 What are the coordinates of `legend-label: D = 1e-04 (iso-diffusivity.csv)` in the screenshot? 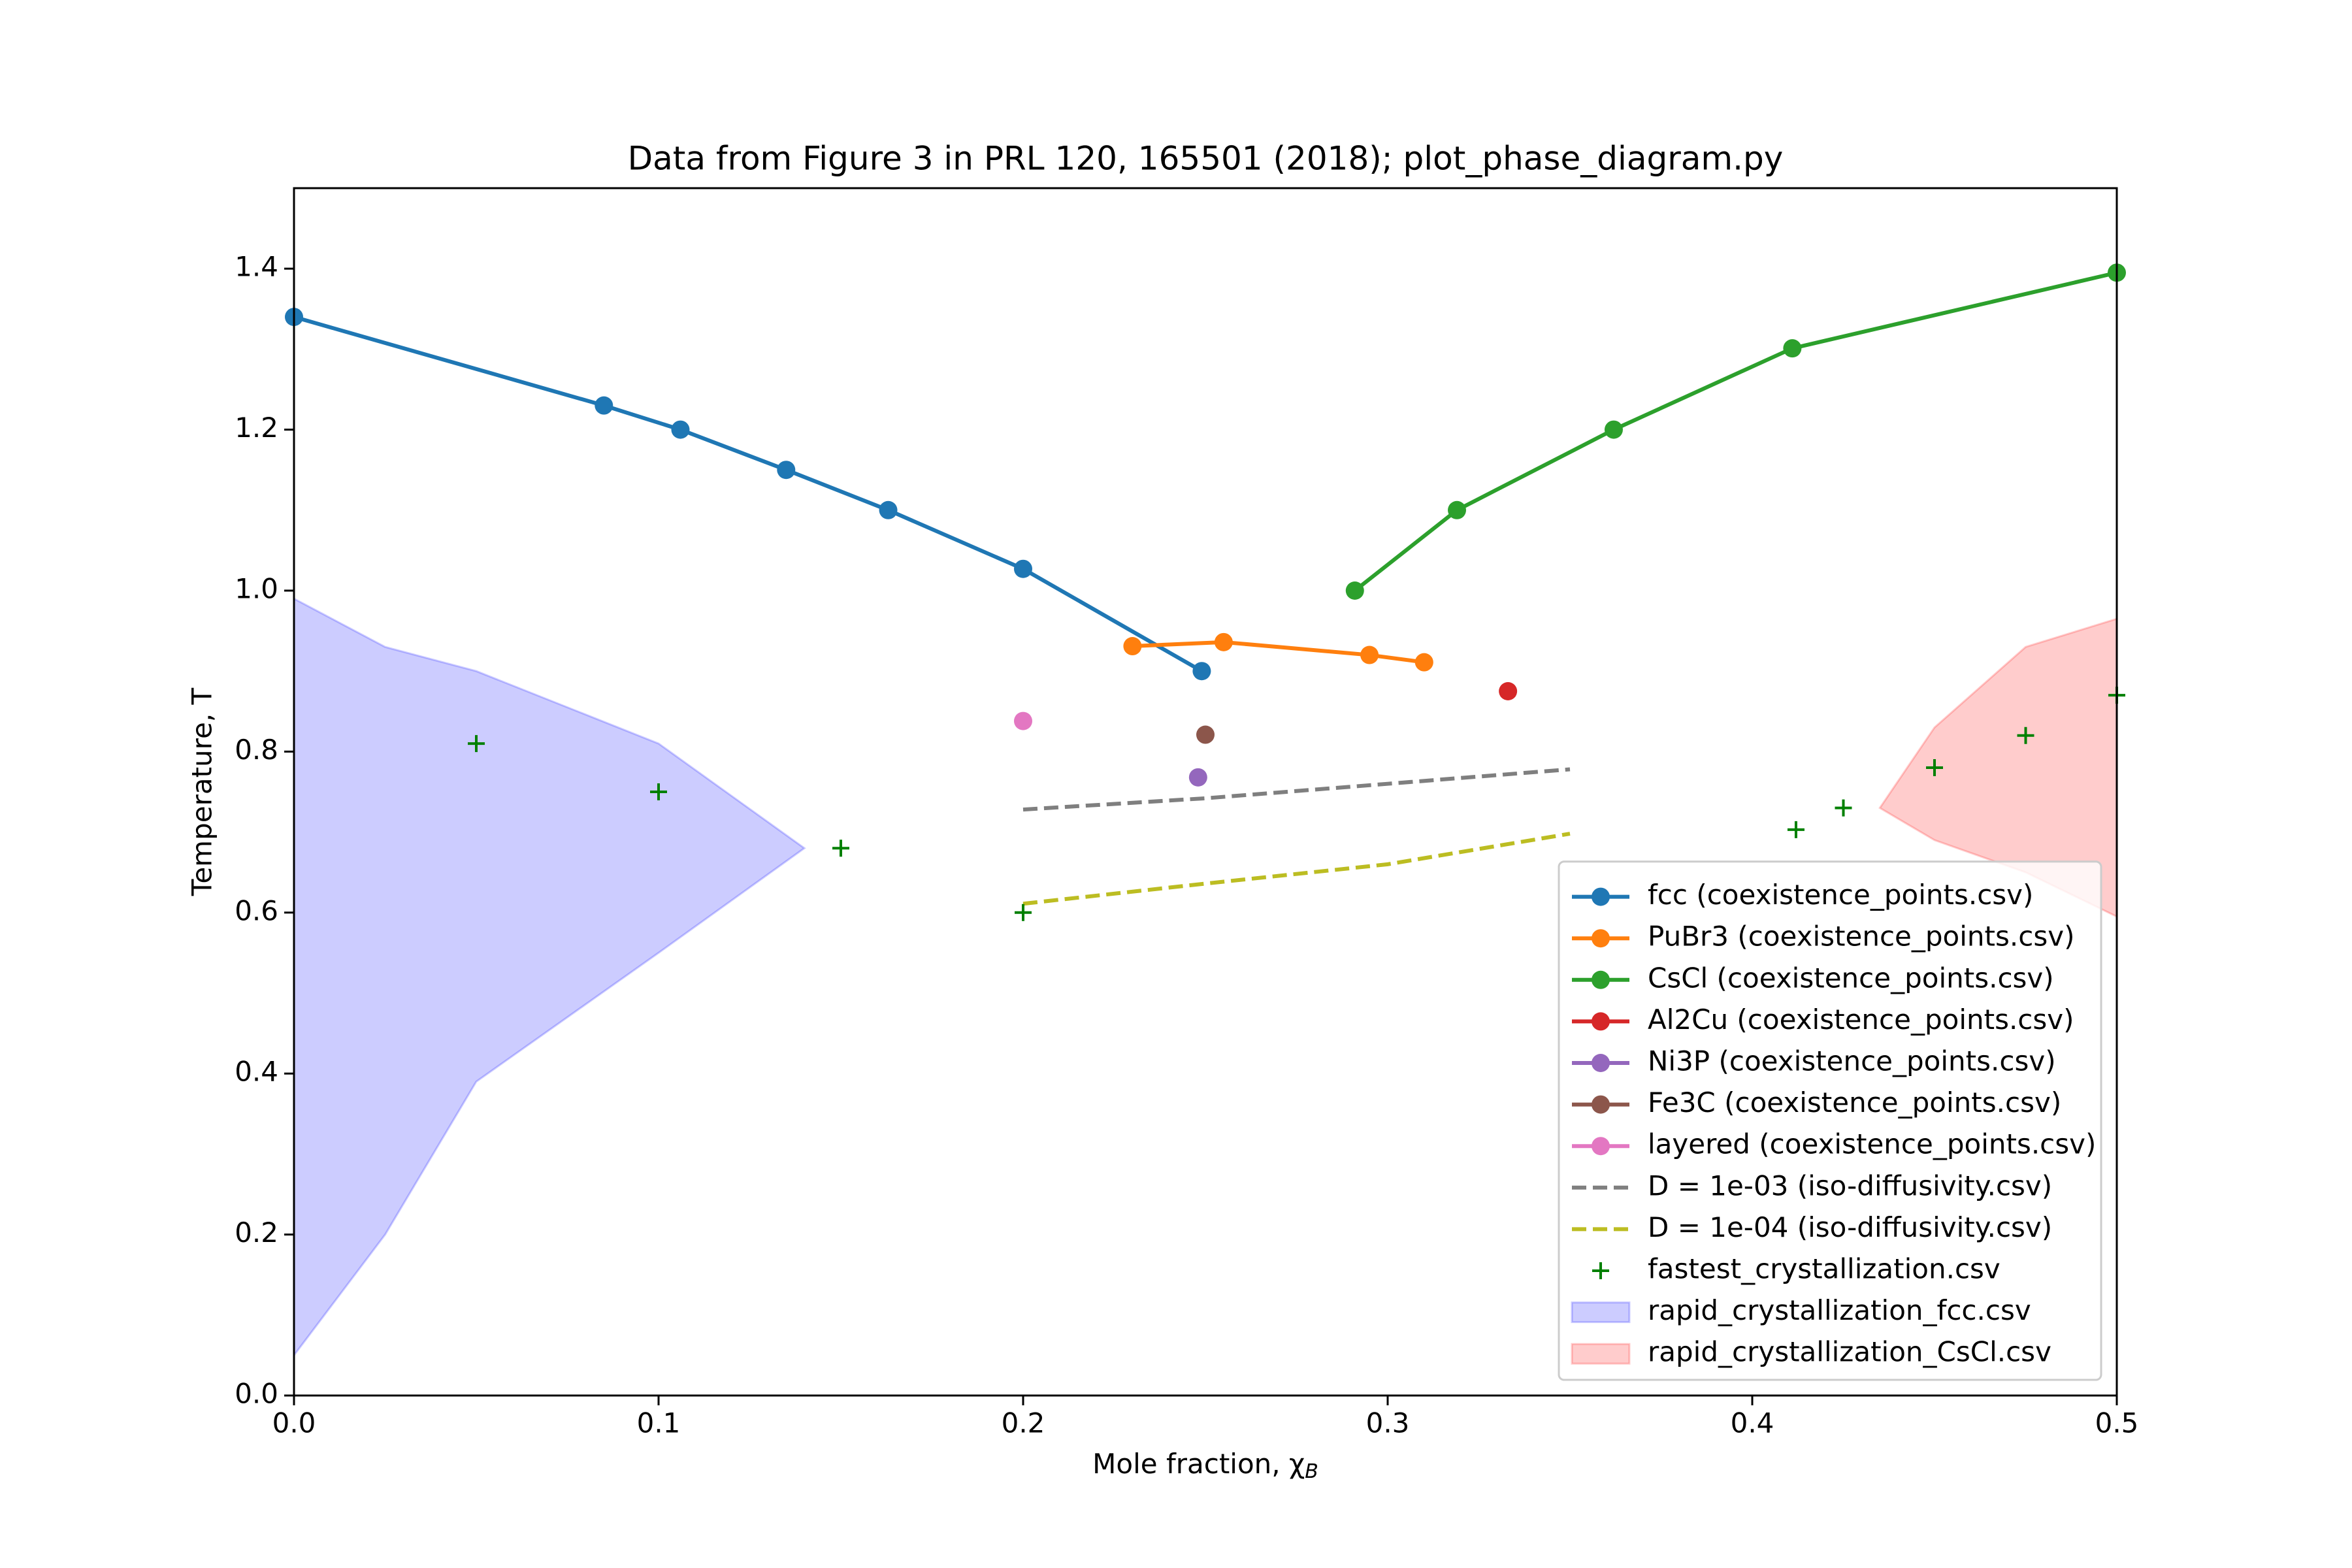 It's located at (1850, 1227).